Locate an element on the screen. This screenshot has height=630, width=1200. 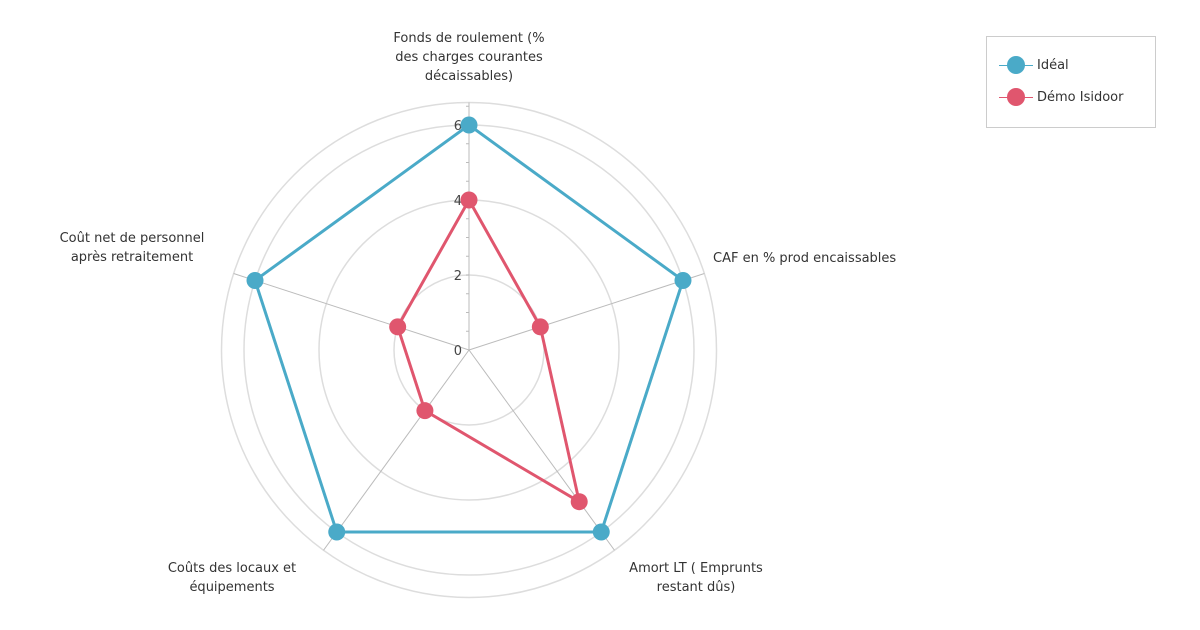
axis-label: équipements is located at coordinates (231, 587).